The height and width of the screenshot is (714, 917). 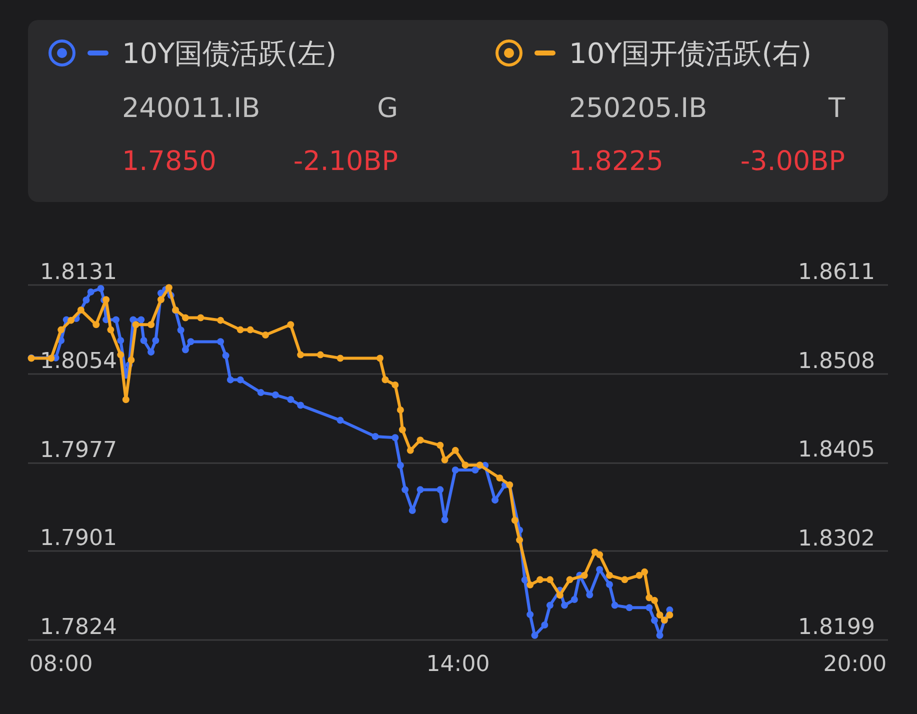 I want to click on text: G, so click(x=387, y=108).